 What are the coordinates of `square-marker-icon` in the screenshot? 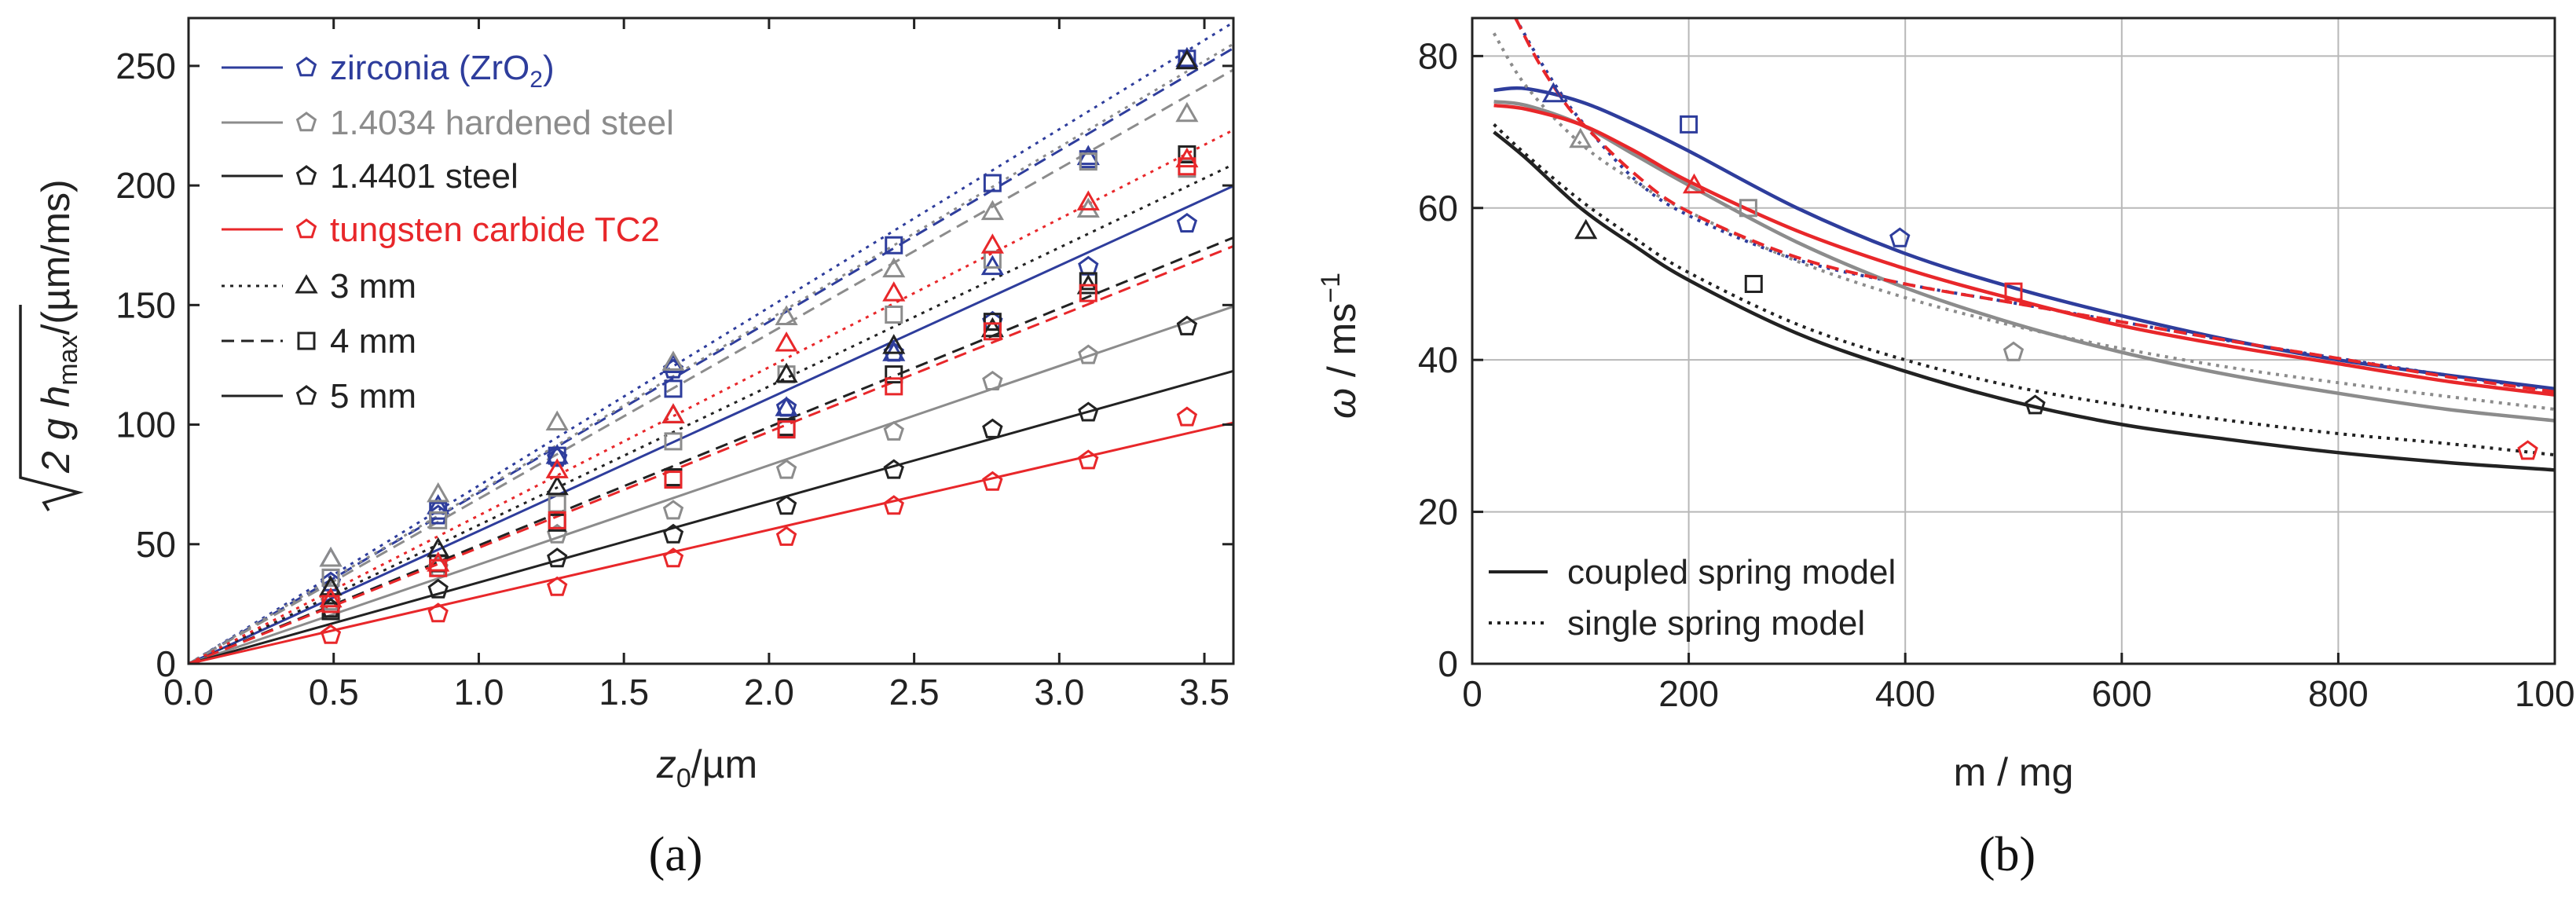 It's located at (306, 340).